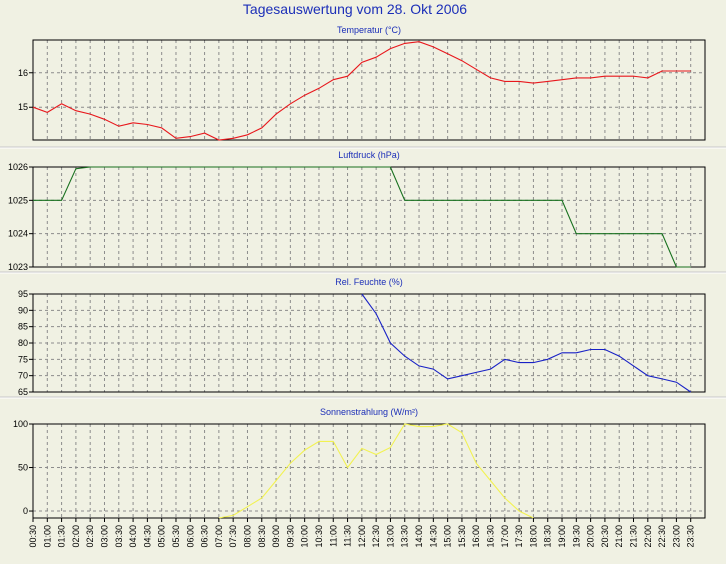  Describe the element at coordinates (369, 282) in the screenshot. I see `panel-title: Rel. Feuchte (%)` at that location.